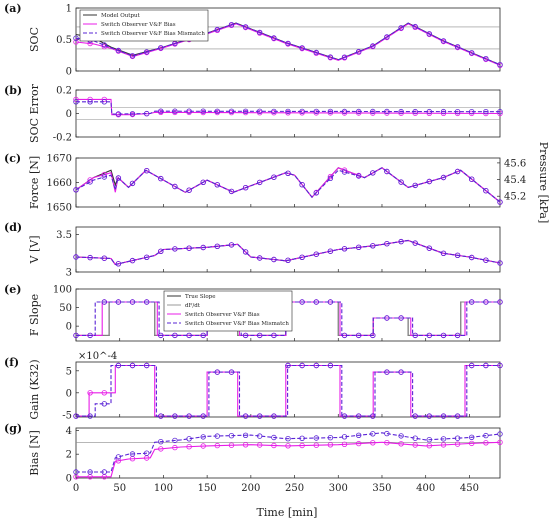 The image size is (550, 522). I want to click on panel-label: (f), so click(11, 362).